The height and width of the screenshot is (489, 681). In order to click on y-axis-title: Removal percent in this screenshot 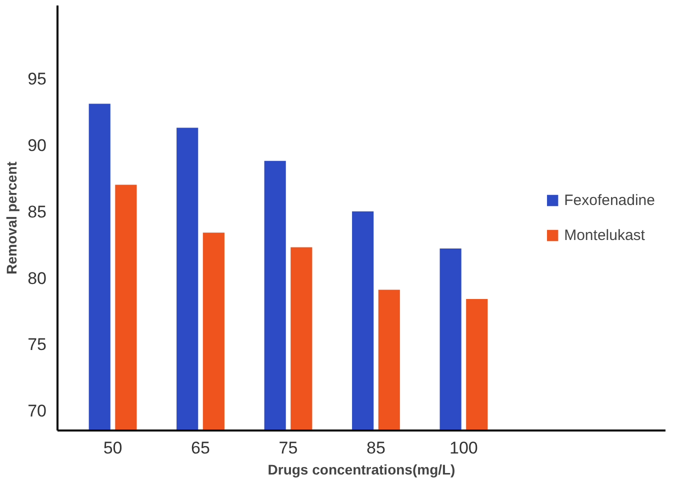, I will do `click(12, 217)`.